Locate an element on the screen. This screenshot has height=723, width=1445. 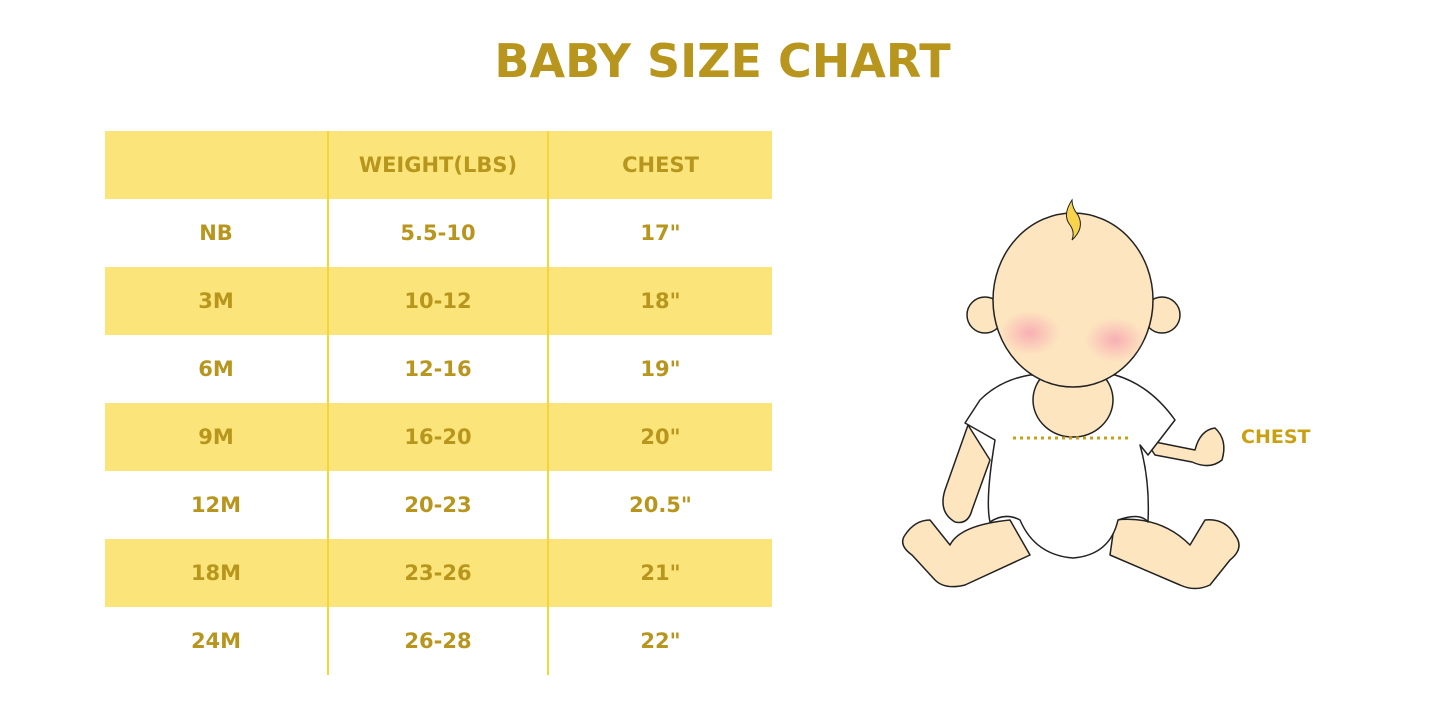
cell-size: NB is located at coordinates (216, 233).